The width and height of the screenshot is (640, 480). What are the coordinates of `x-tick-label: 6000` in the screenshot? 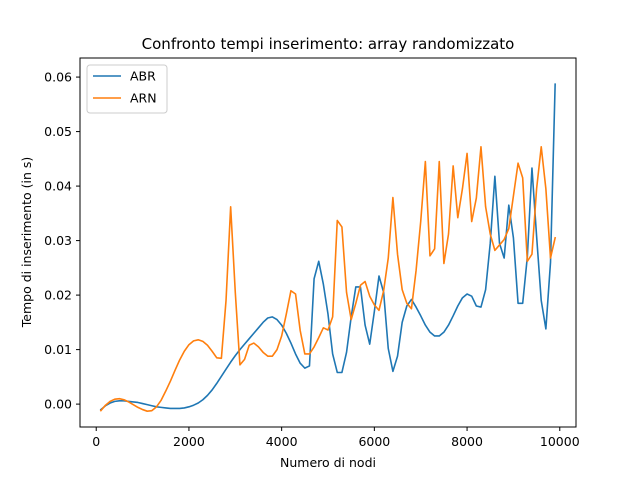 It's located at (374, 441).